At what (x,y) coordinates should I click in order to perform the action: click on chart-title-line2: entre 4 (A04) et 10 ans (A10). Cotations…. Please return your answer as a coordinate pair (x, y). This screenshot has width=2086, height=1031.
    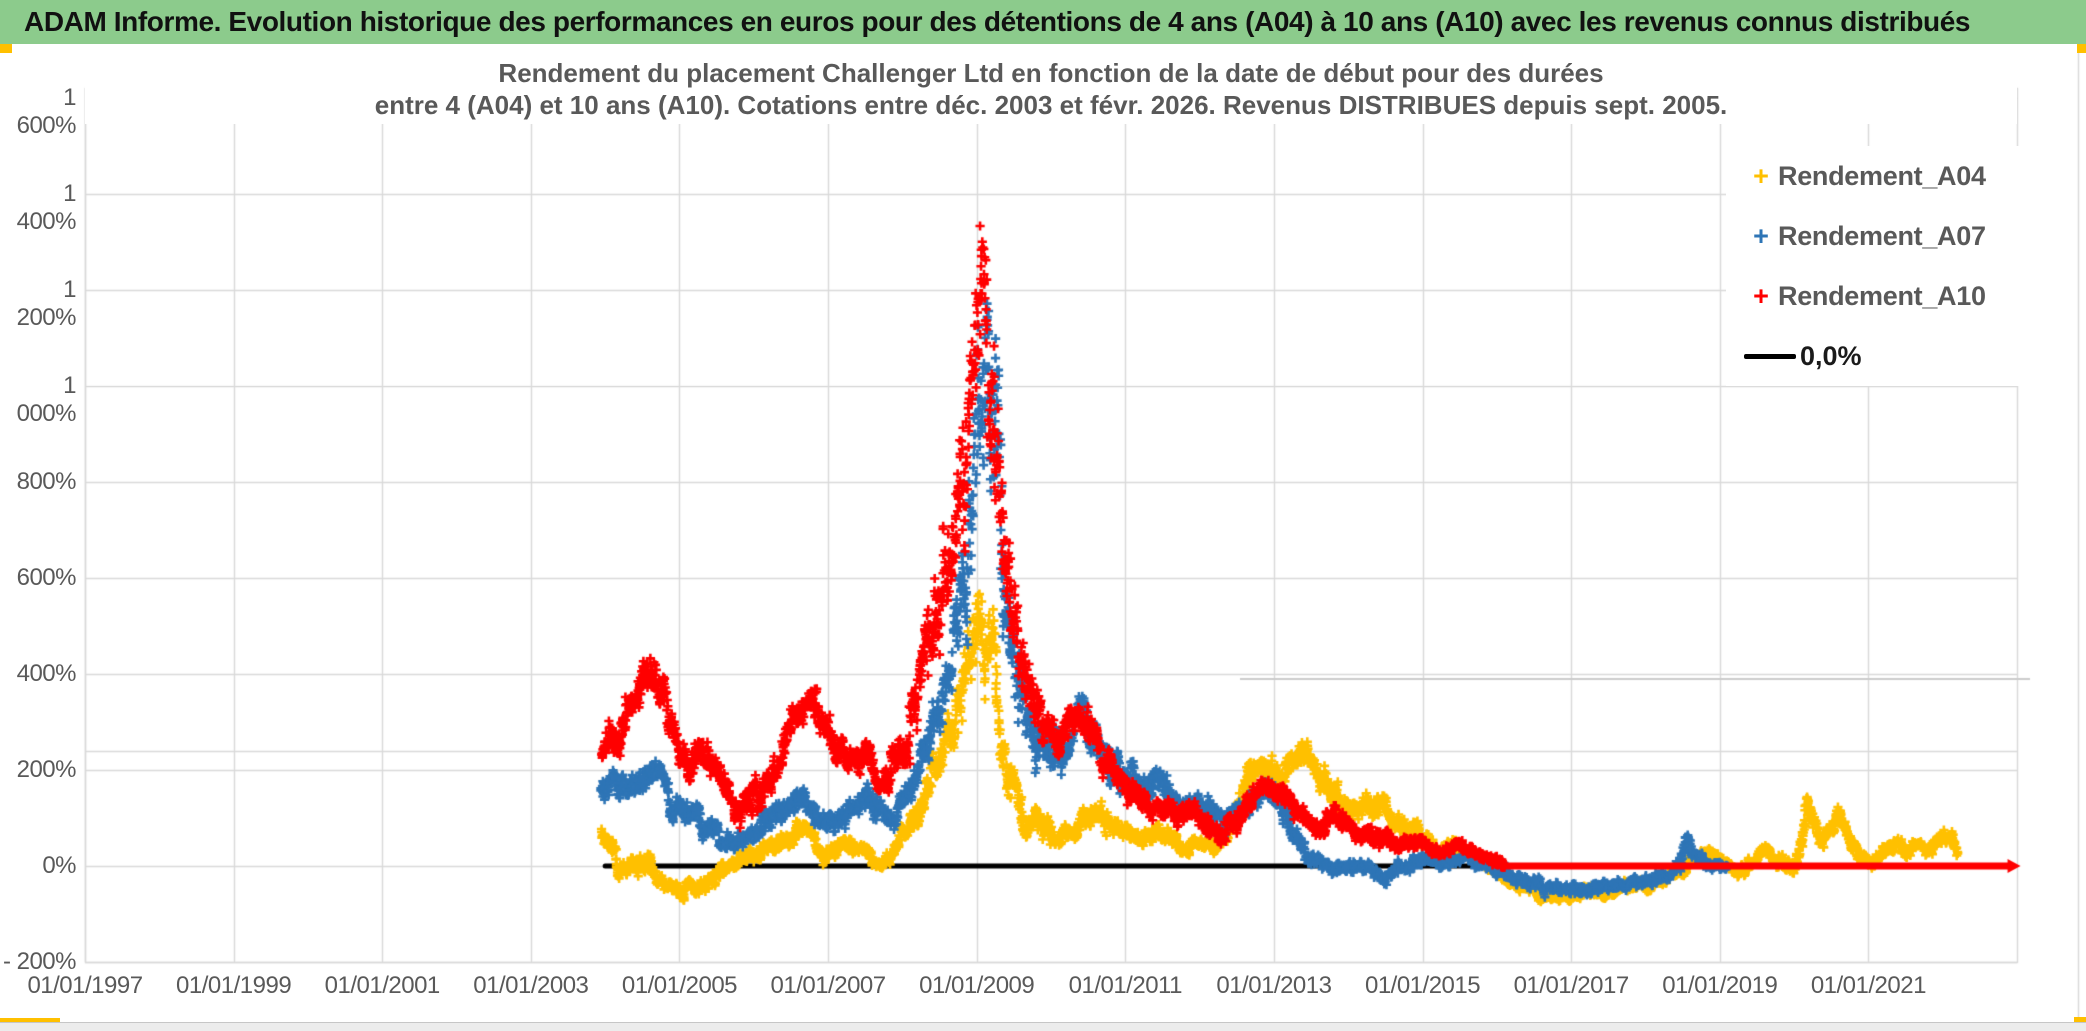
    Looking at the image, I should click on (1051, 105).